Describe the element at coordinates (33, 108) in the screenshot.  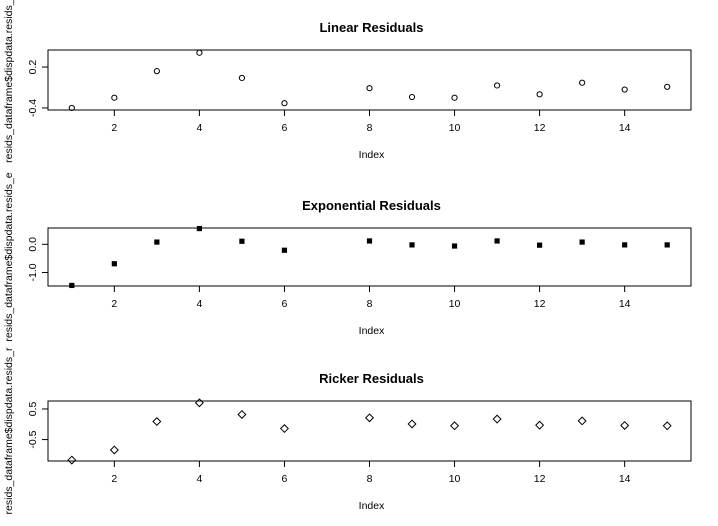
I see `y-tick-label: -0.4` at that location.